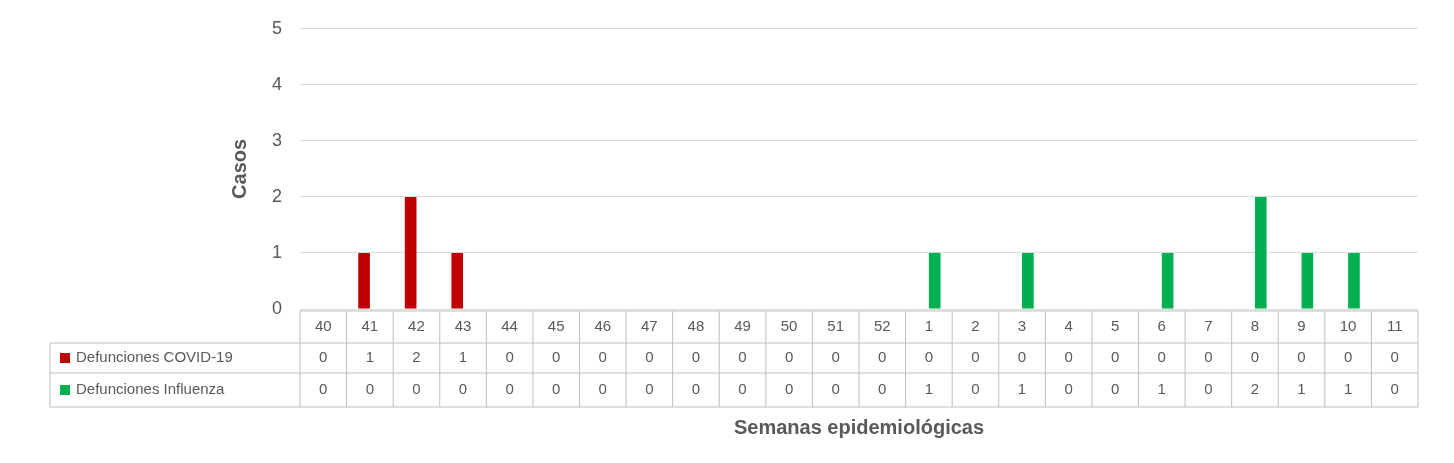 The width and height of the screenshot is (1454, 463). Describe the element at coordinates (556, 326) in the screenshot. I see `x-tick-label: 45` at that location.